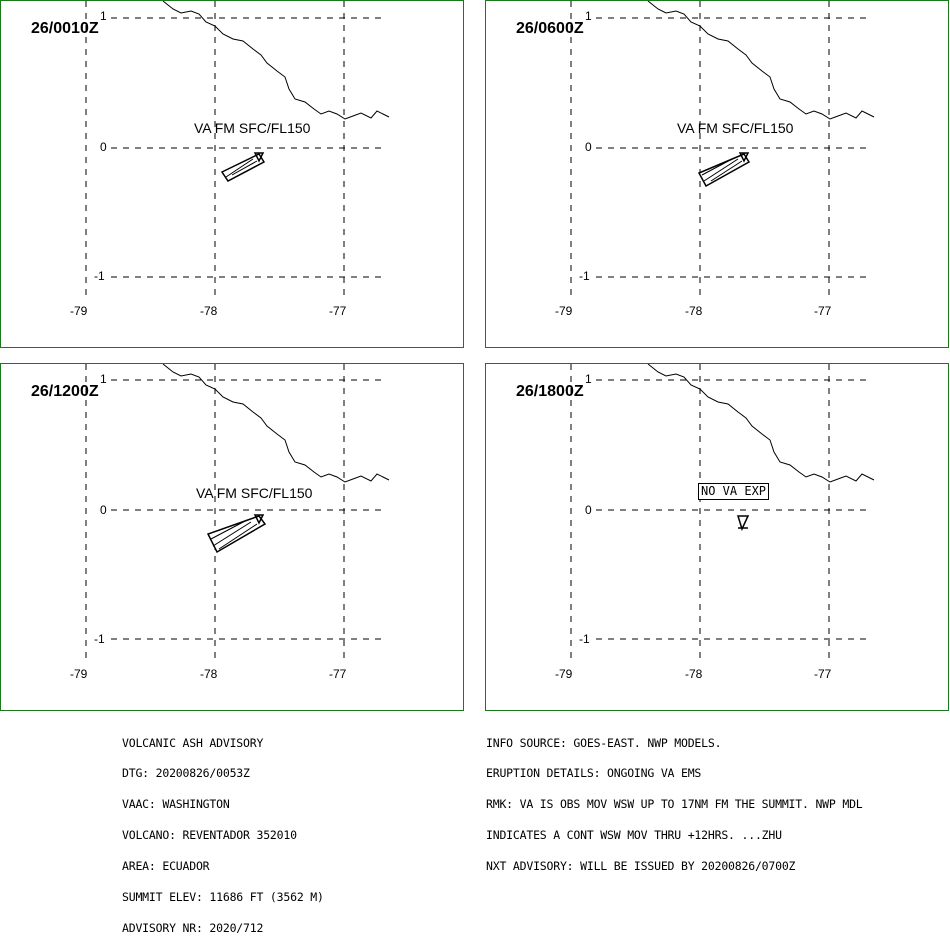 The image size is (950, 944). Describe the element at coordinates (193, 742) in the screenshot. I see `advisory-line: VOLCANIC ASH ADVISORY` at that location.